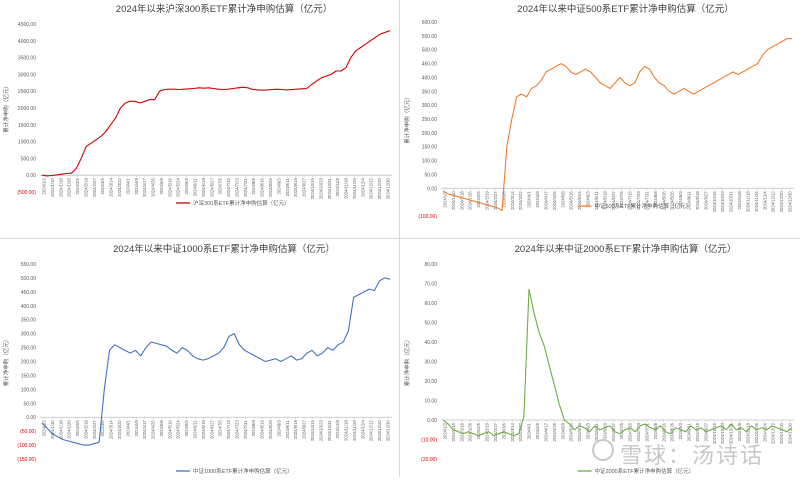  Describe the element at coordinates (236, 187) in the screenshot. I see `x-tick-label: 2024/7/23` at that location.